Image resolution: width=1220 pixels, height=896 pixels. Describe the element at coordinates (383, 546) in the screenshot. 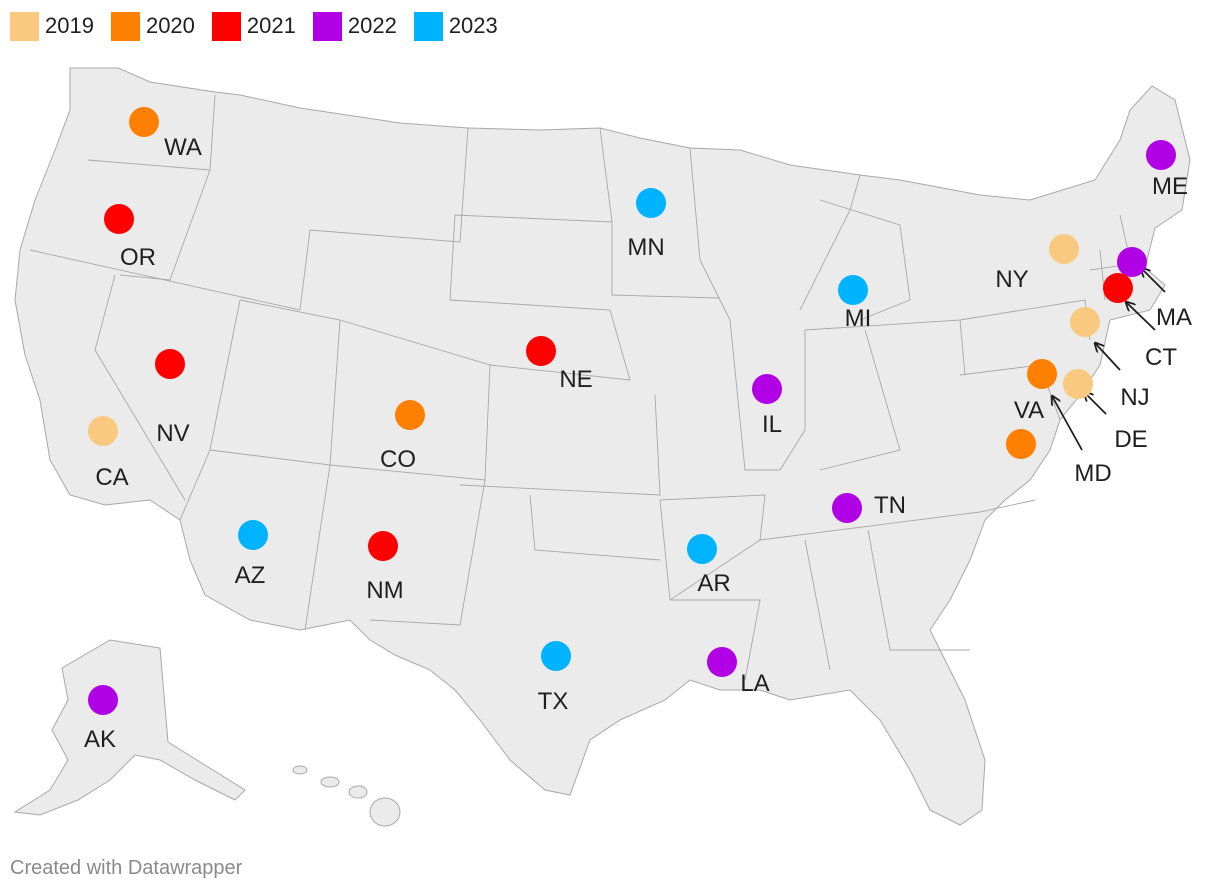

I see `marker-nm` at that location.